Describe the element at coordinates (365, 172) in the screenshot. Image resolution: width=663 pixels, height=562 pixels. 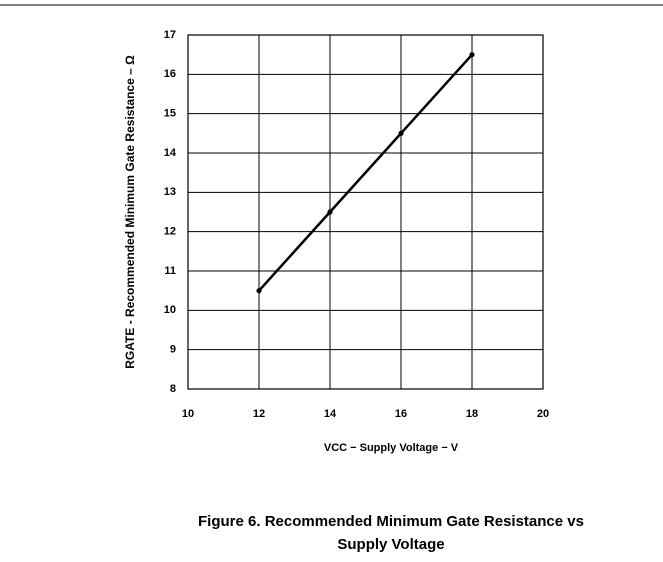
I see `data-line` at that location.